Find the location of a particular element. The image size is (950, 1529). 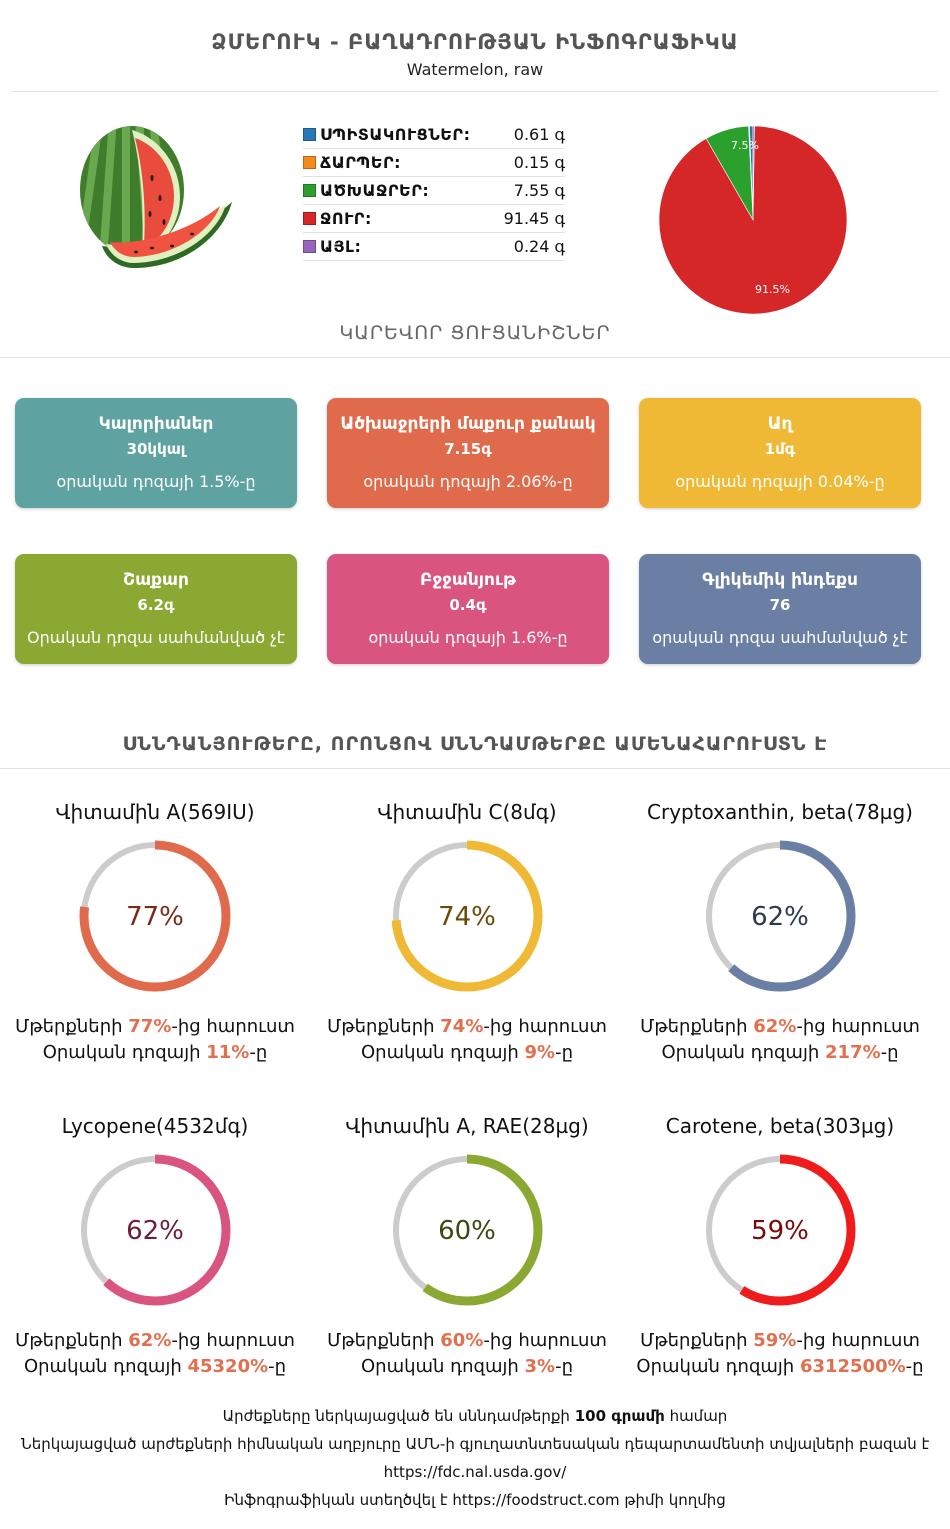

composition-value: 91.45 գ is located at coordinates (534, 218).